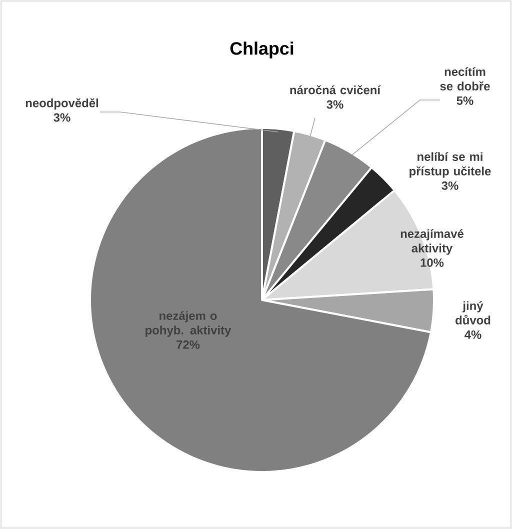 Image resolution: width=512 pixels, height=529 pixels. Describe the element at coordinates (432, 242) in the screenshot. I see `slice-label: nezajímavé aktivity` at that location.